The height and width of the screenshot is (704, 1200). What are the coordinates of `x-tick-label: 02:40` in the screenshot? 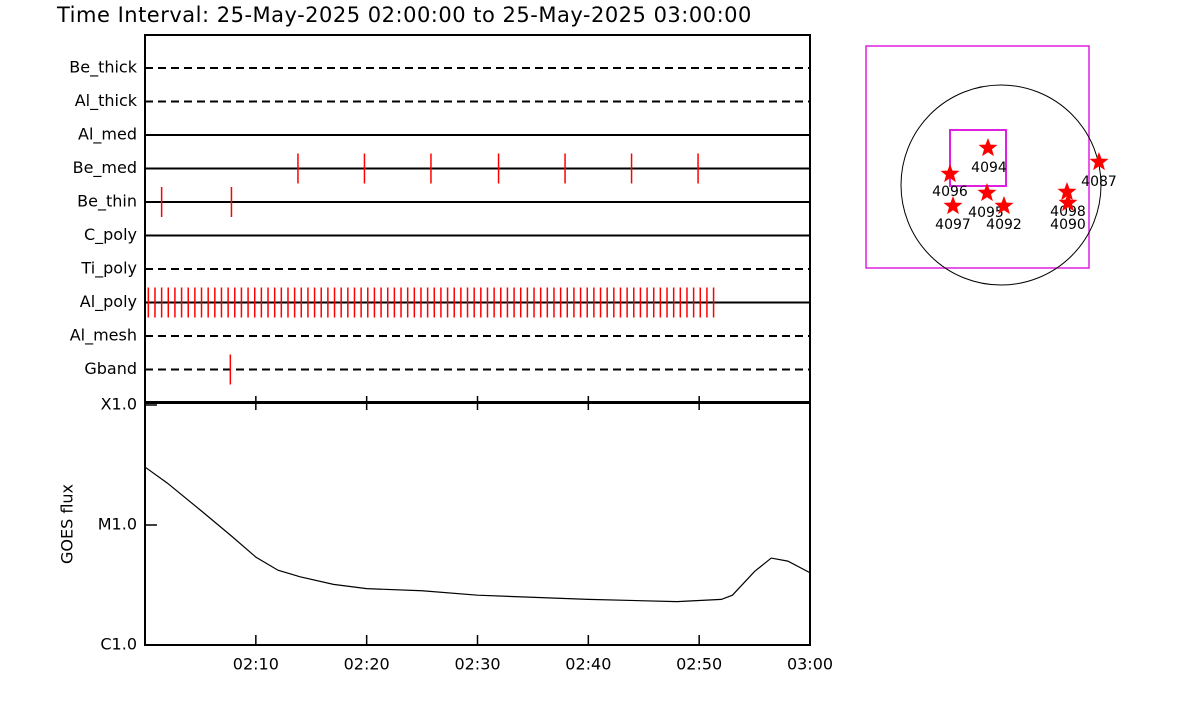 It's located at (588, 664).